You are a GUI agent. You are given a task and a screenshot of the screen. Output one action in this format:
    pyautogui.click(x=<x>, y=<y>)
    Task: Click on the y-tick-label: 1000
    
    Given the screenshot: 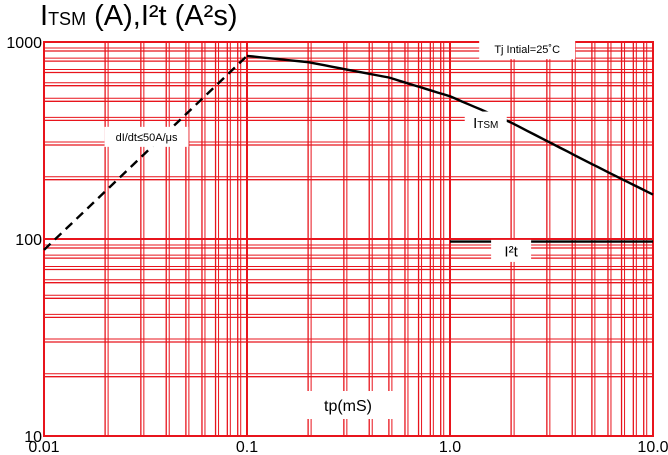 What is the action you would take?
    pyautogui.click(x=24, y=43)
    